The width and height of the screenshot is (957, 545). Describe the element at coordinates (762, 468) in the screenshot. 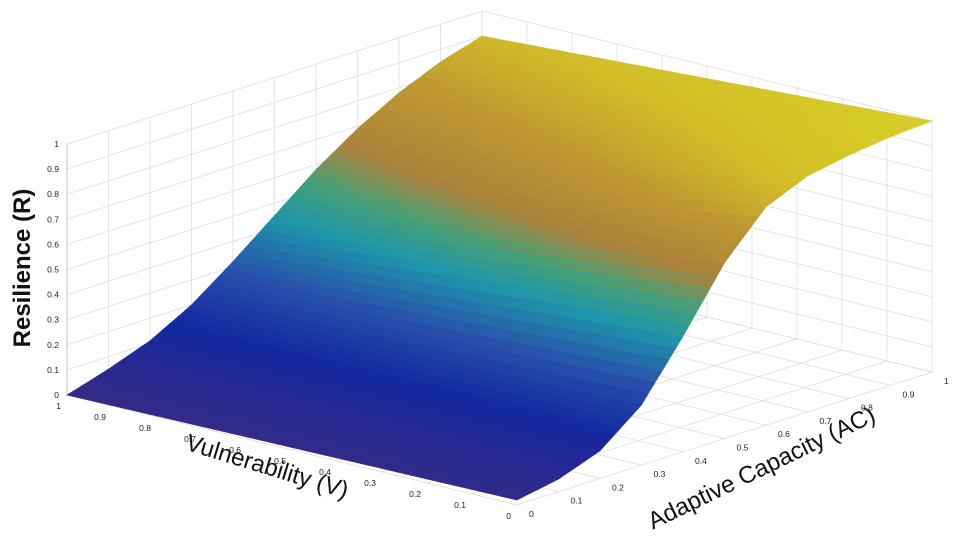

I see `x-axis-title: Adaptive Capacity (AC)` at that location.